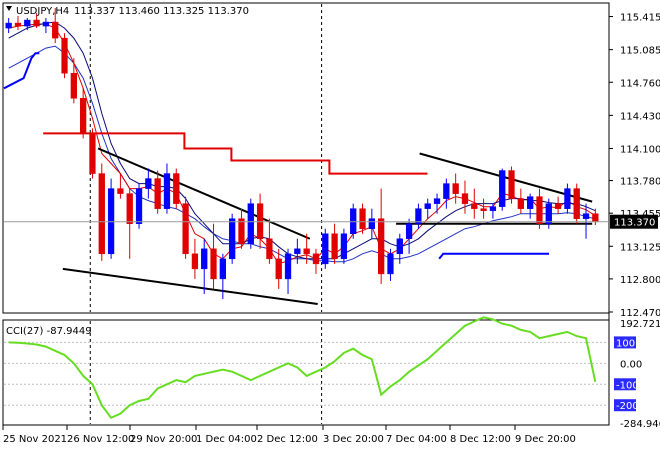 The width and height of the screenshot is (660, 450). Describe the element at coordinates (42, 11) in the screenshot. I see `symbol-label: USDJPY,H4` at that location.